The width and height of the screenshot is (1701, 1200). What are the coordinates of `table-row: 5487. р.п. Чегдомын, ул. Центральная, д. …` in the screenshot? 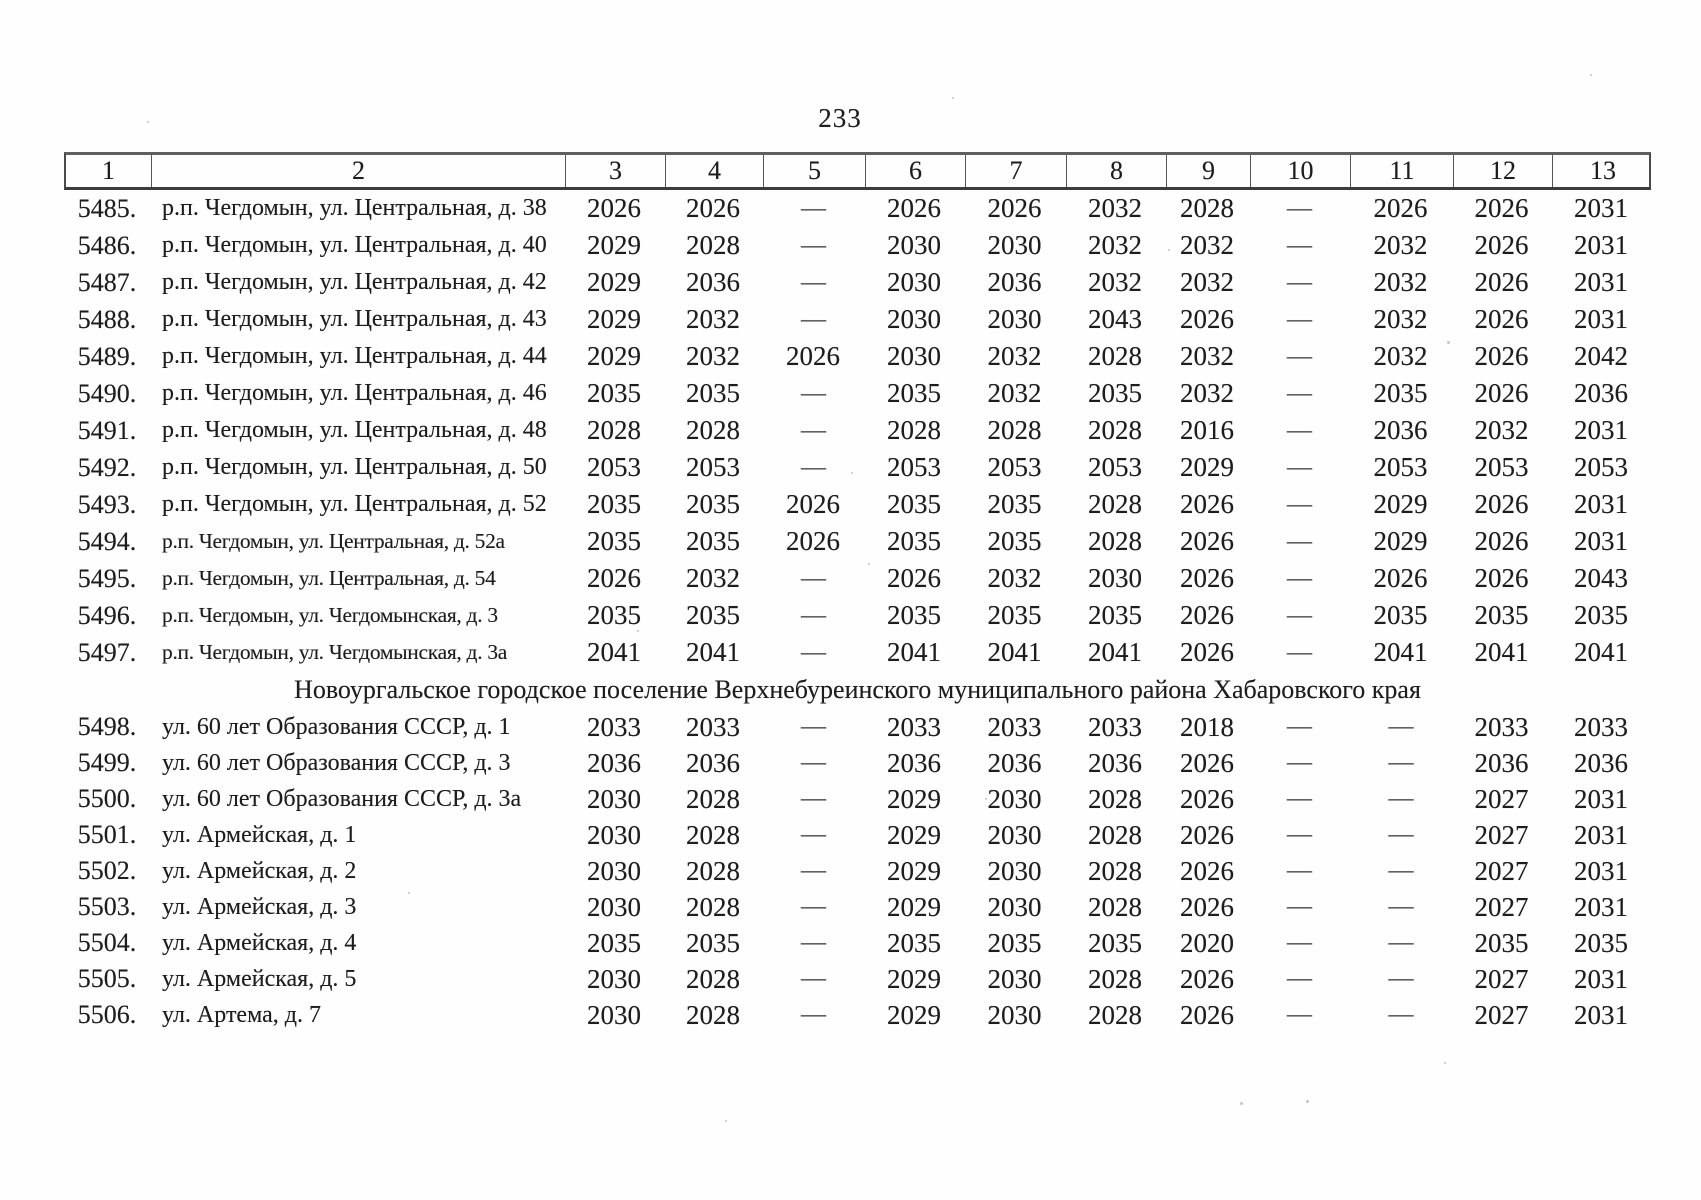 It's located at (857, 282).